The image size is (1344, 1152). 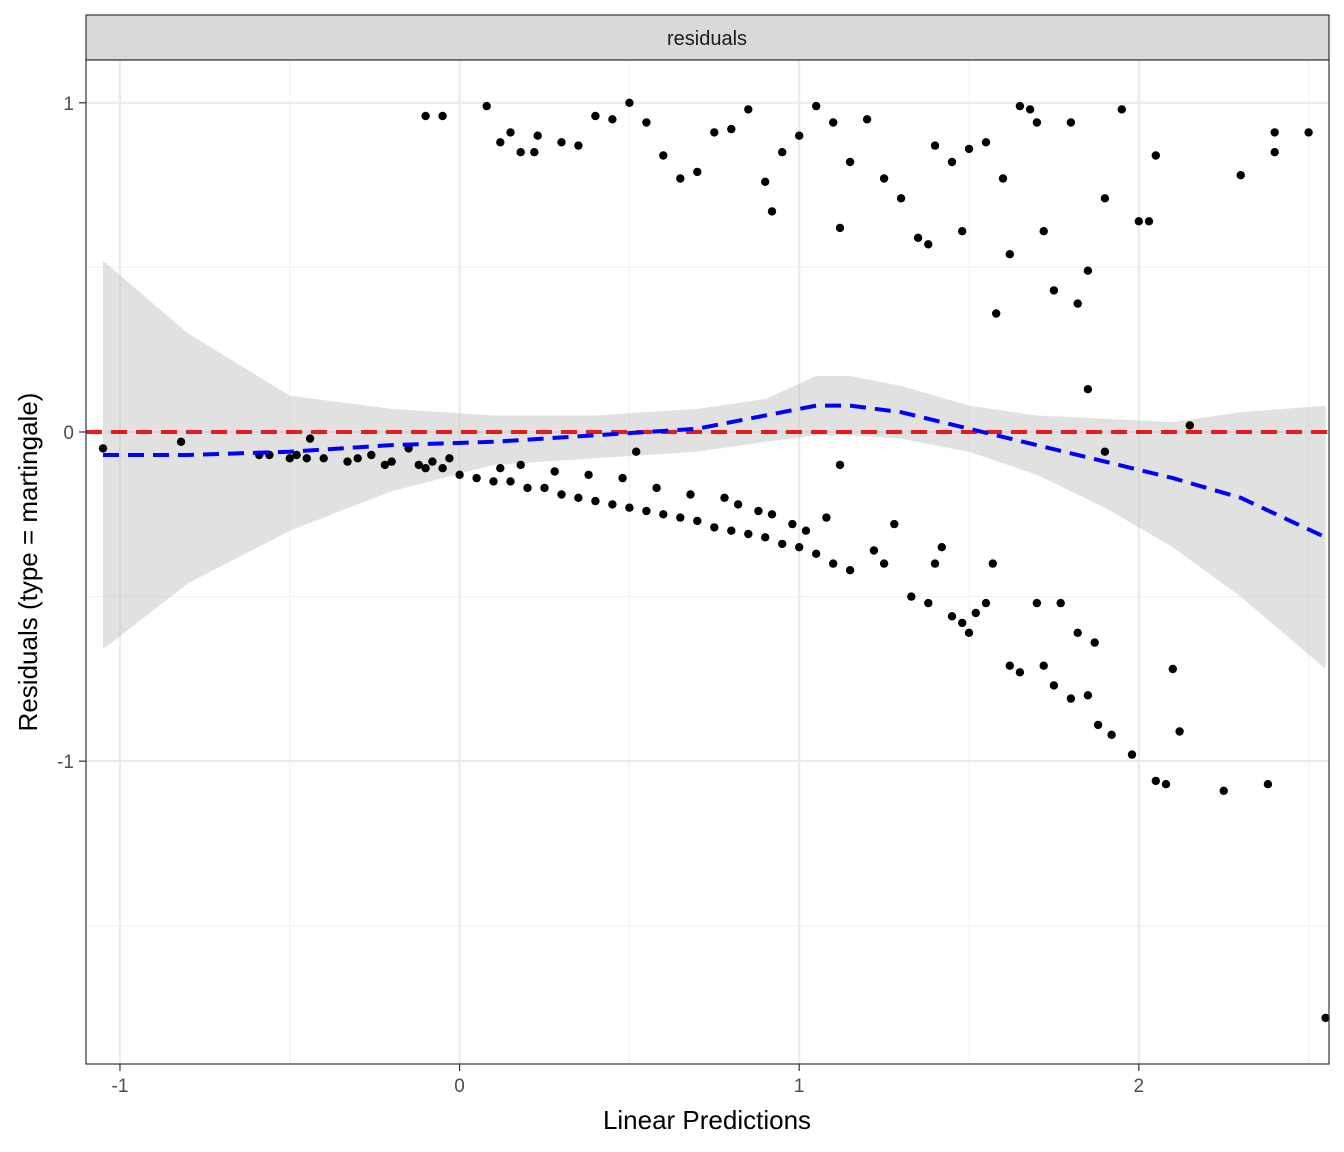 What do you see at coordinates (459, 1086) in the screenshot?
I see `x-tick-label: 0` at bounding box center [459, 1086].